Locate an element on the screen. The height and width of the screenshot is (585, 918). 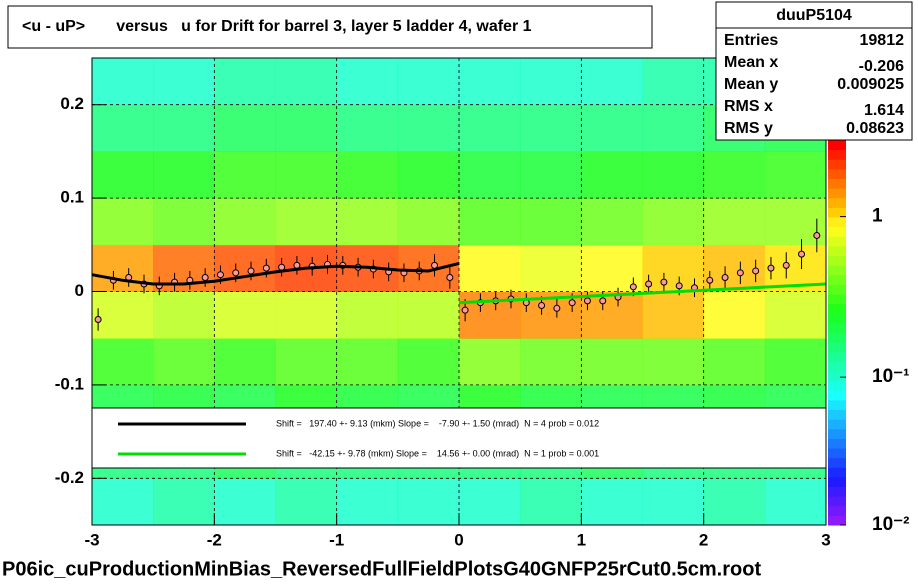
stats-label: Mean y is located at coordinates (751, 84).